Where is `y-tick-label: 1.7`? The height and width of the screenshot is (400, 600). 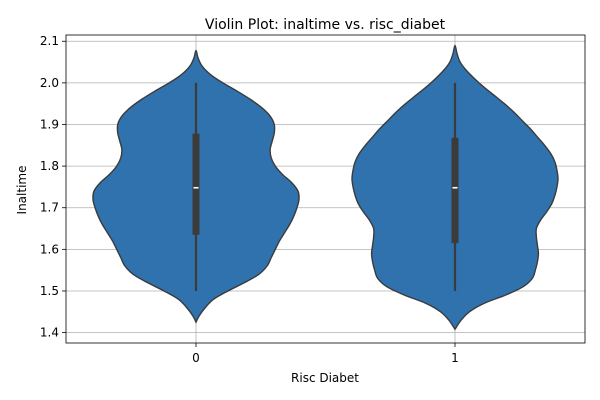 y-tick-label: 1.7 is located at coordinates (49, 208).